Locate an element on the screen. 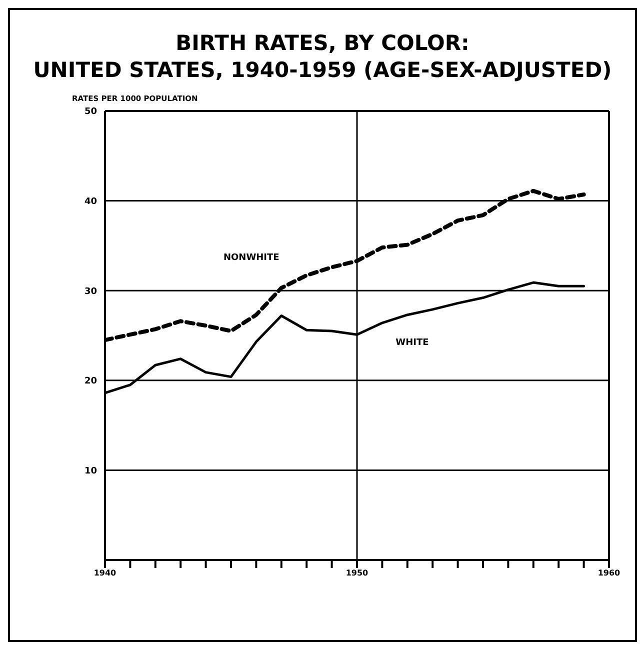 The height and width of the screenshot is (650, 643). x-tick-label: 1940 is located at coordinates (105, 573).